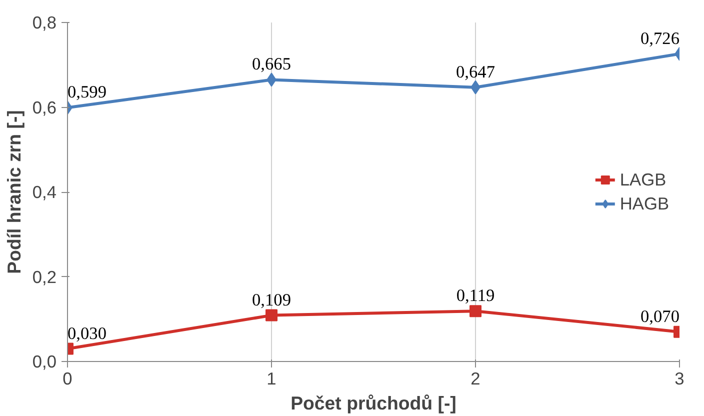 The image size is (704, 416). What do you see at coordinates (679, 378) in the screenshot?
I see `x-tick-label: 3` at bounding box center [679, 378].